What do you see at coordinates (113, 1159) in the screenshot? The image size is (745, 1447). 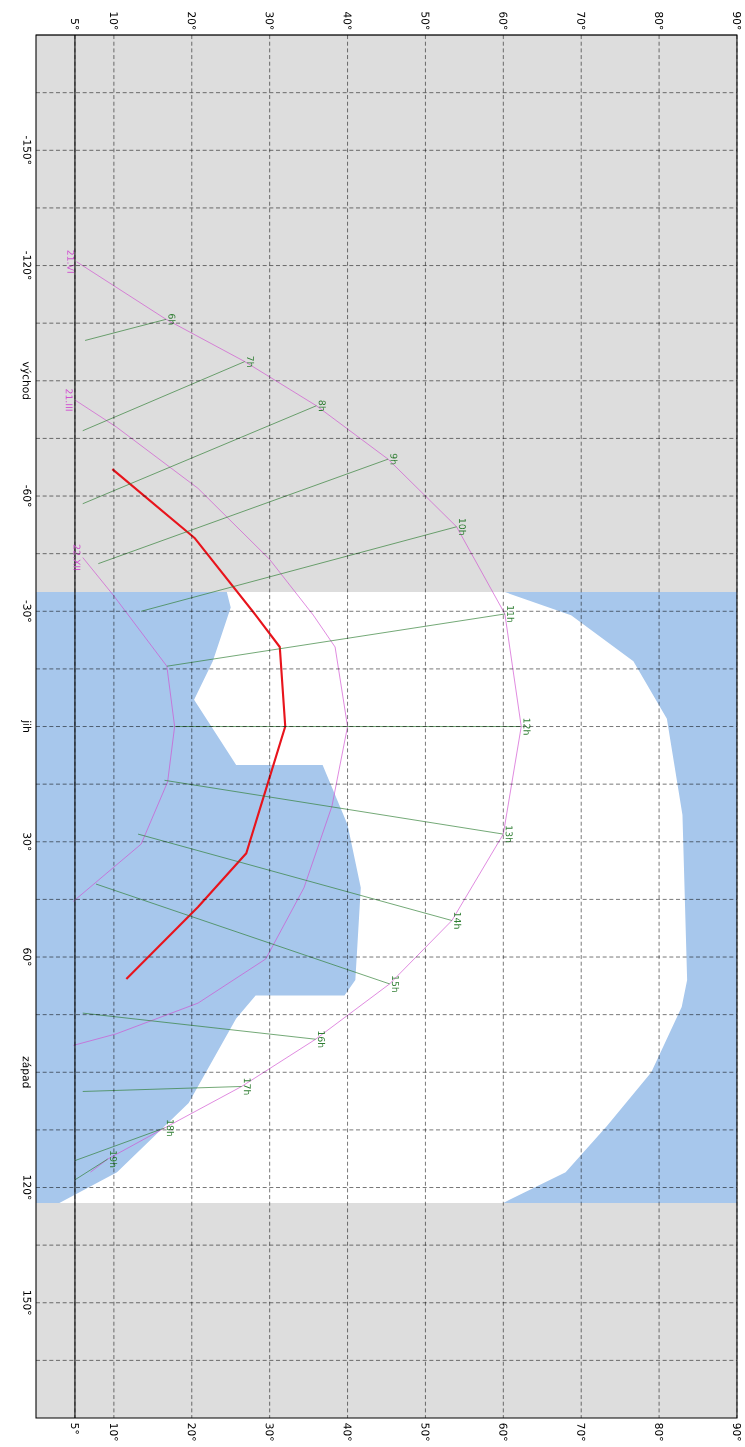 I see `text: 19h` at bounding box center [113, 1159].